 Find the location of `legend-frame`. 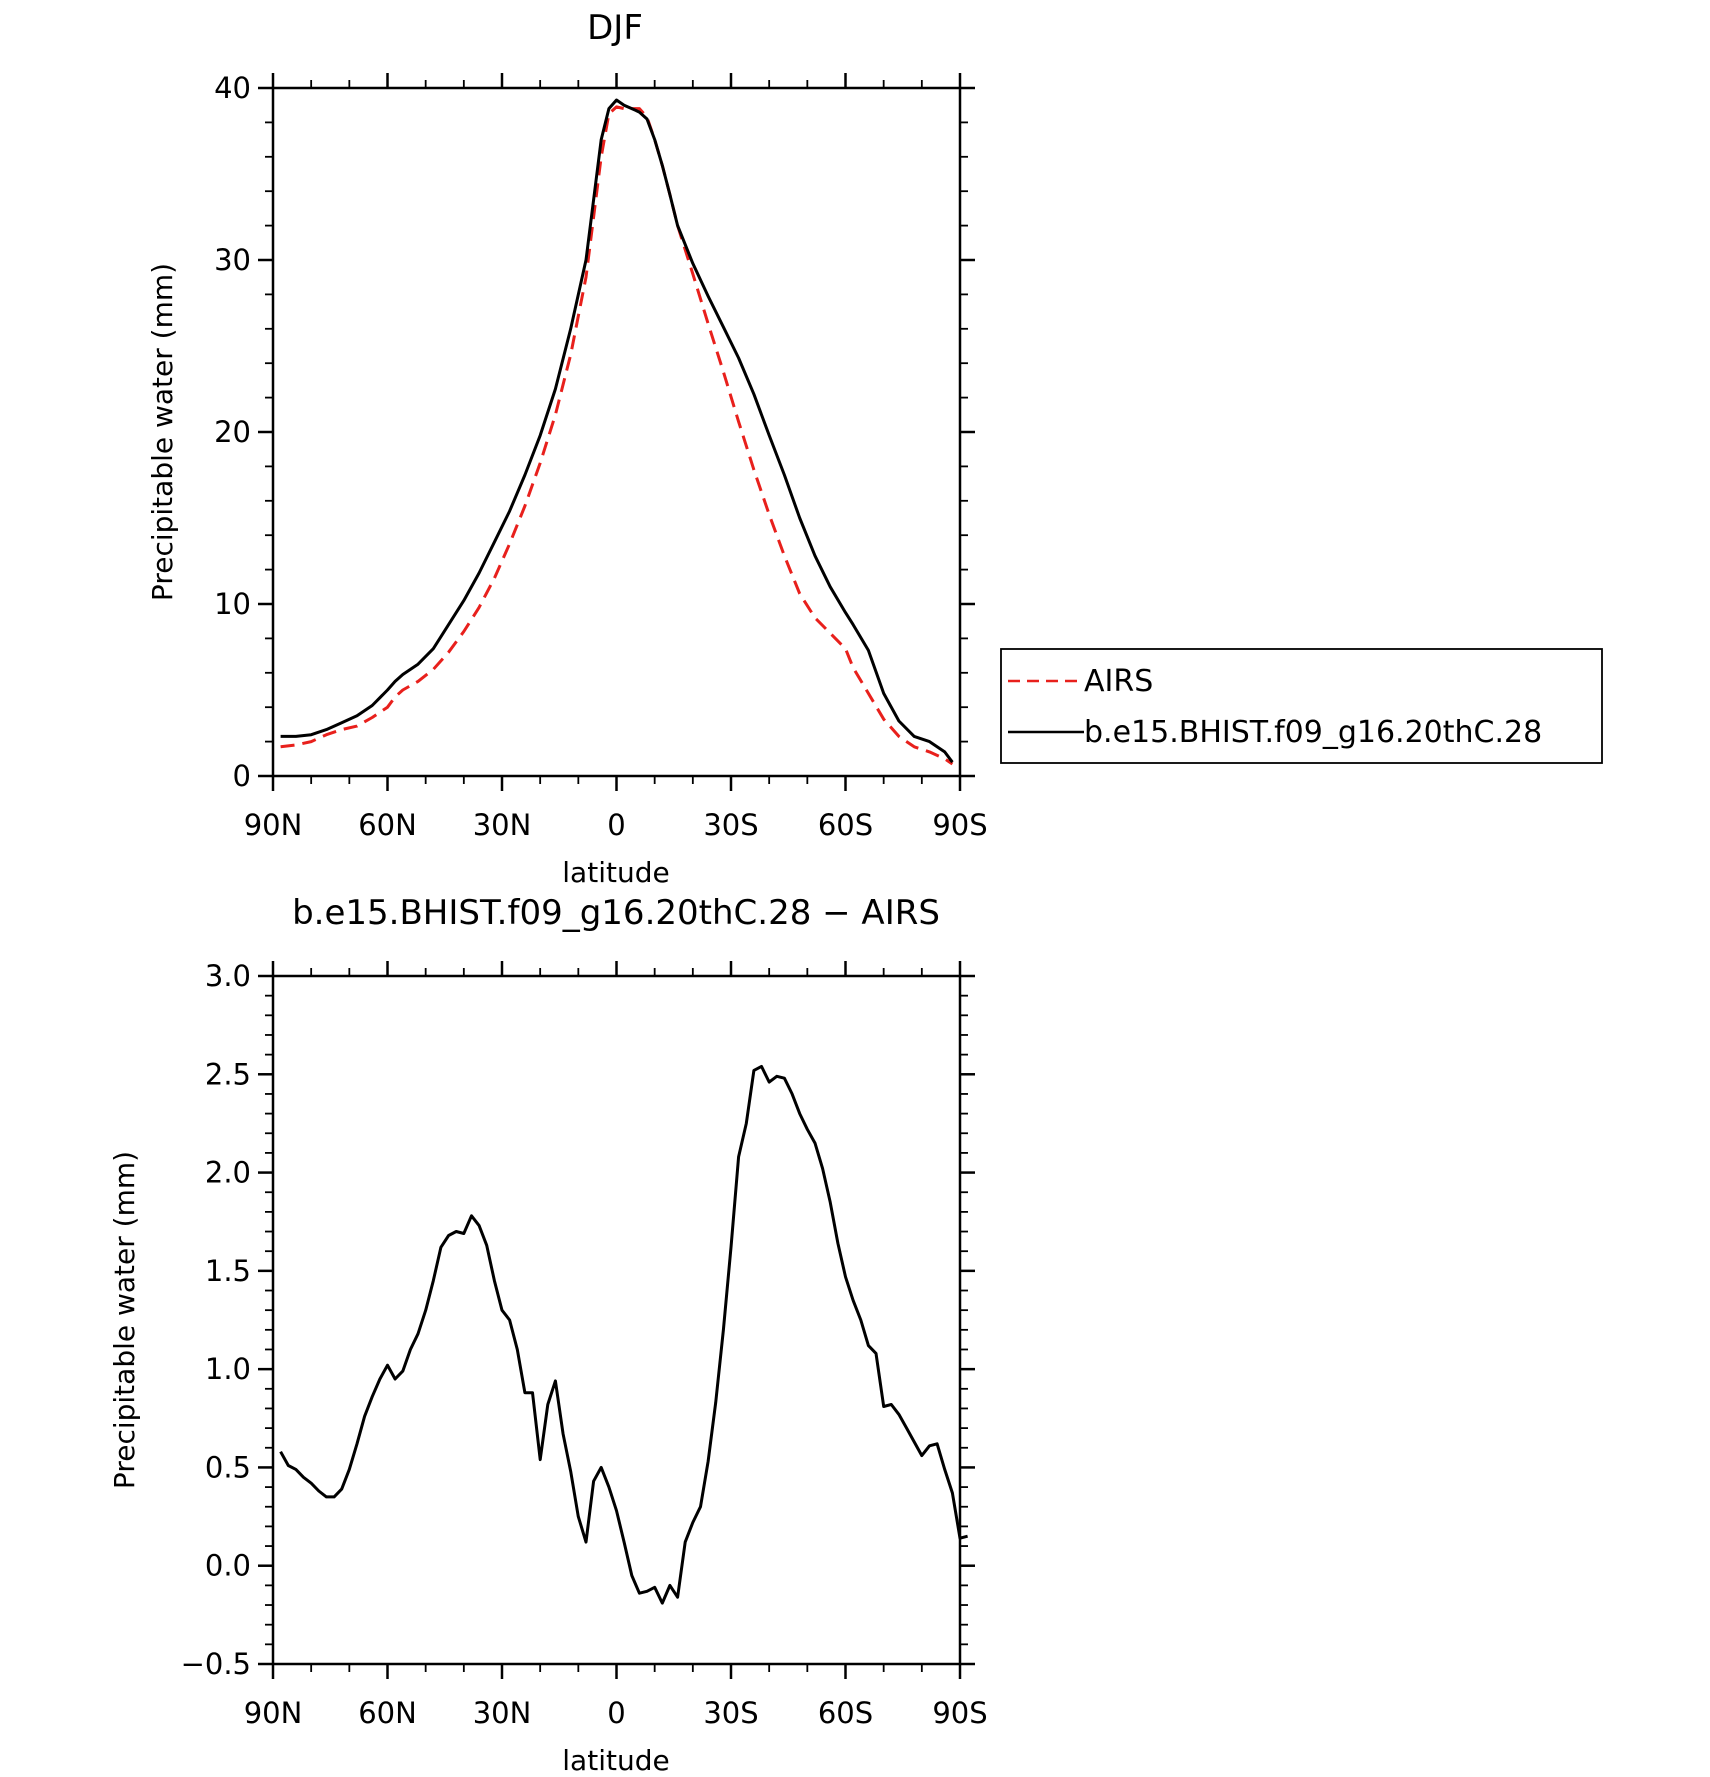

legend-frame is located at coordinates (1301, 706).